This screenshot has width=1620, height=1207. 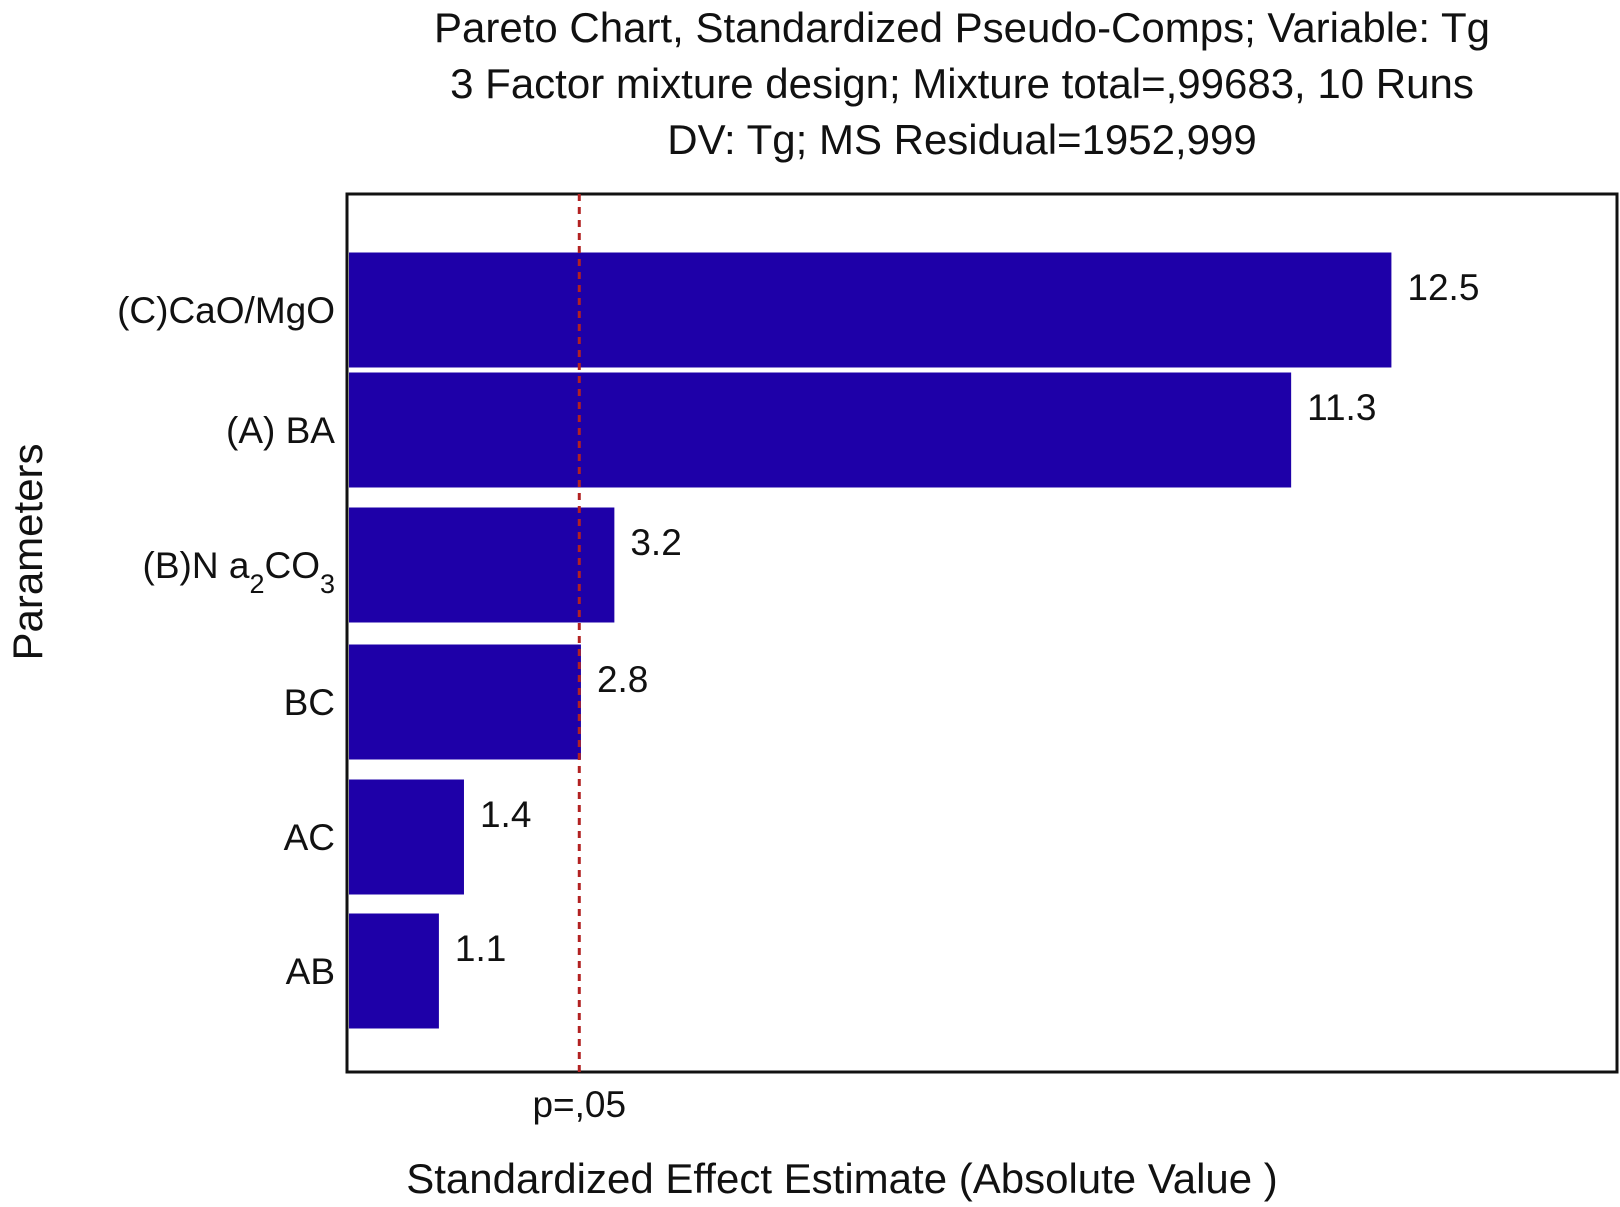 What do you see at coordinates (1443, 287) in the screenshot?
I see `value-label-1: 12.5` at bounding box center [1443, 287].